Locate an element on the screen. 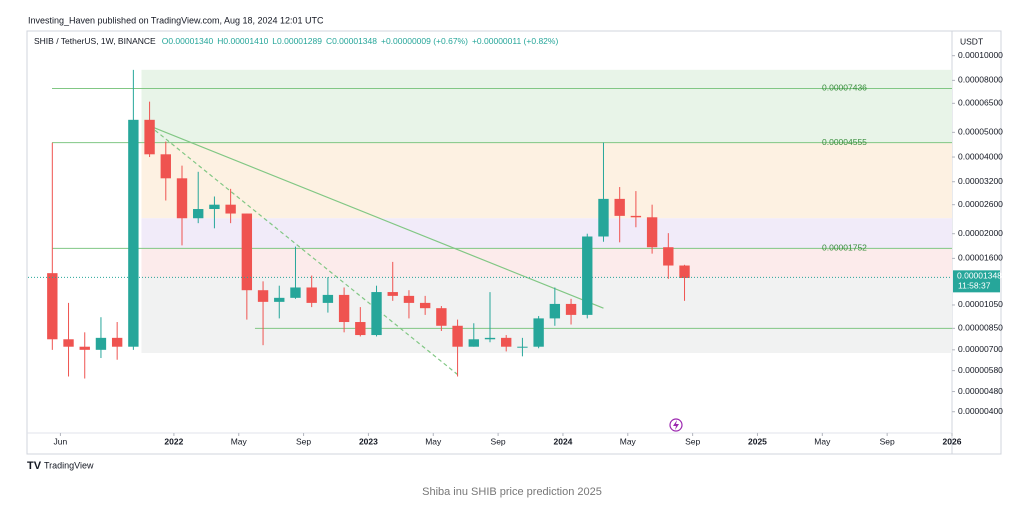 The height and width of the screenshot is (515, 1024). y-tick-label: 0.00001600 is located at coordinates (980, 258).